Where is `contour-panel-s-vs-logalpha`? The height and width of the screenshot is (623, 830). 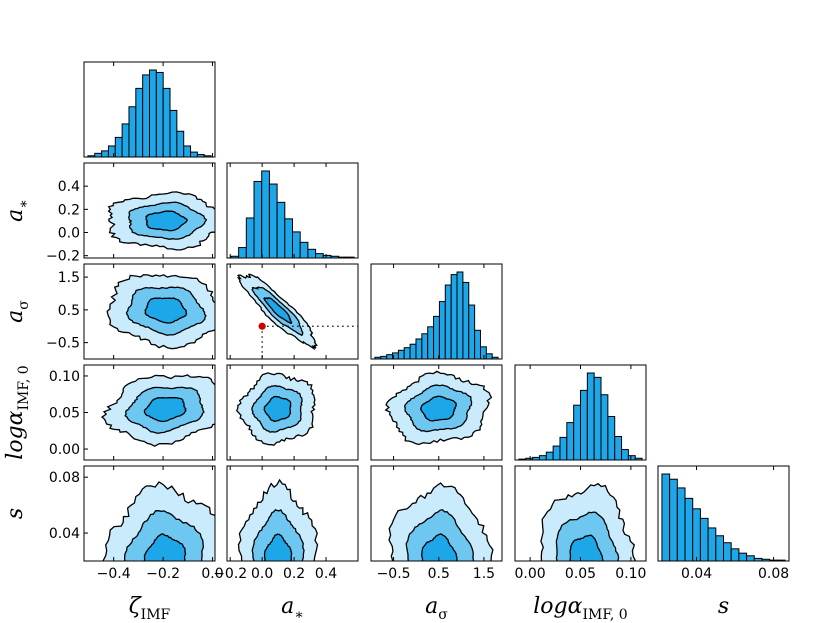
contour-panel-s-vs-logalpha is located at coordinates (580, 513).